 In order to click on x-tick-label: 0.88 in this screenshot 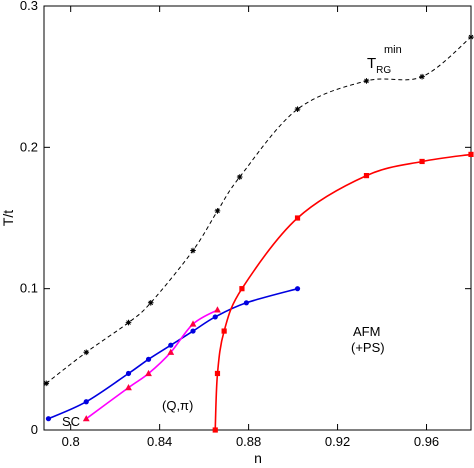, I will do `click(248, 441)`.